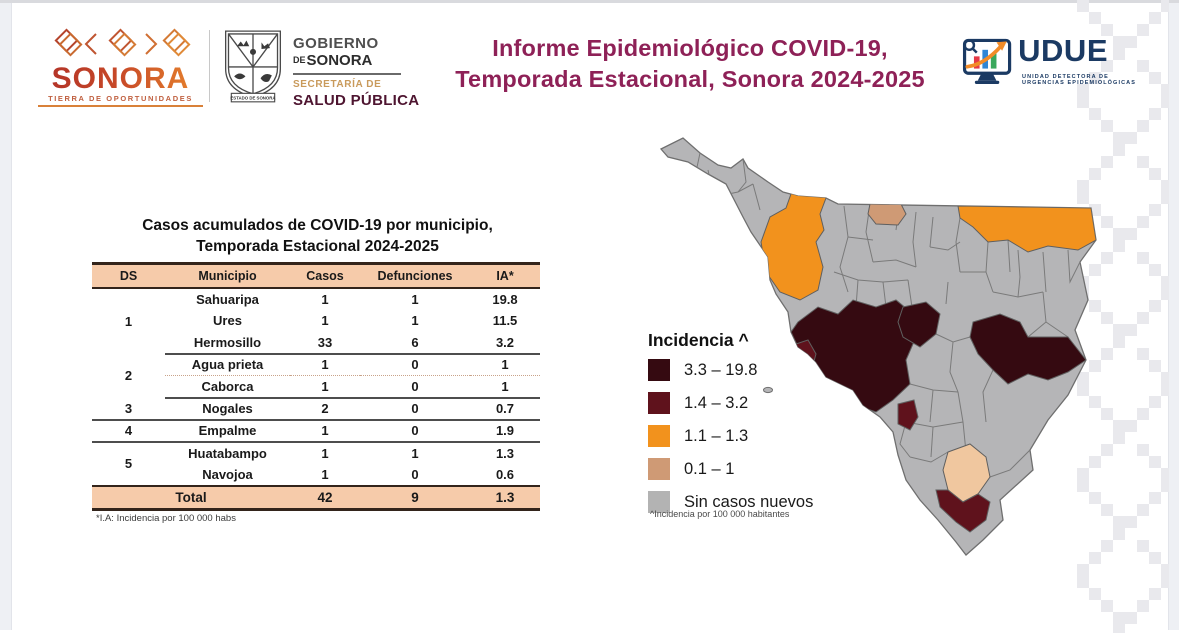  Describe the element at coordinates (908, 415) in the screenshot. I see `map-region-mid-empalme` at that location.